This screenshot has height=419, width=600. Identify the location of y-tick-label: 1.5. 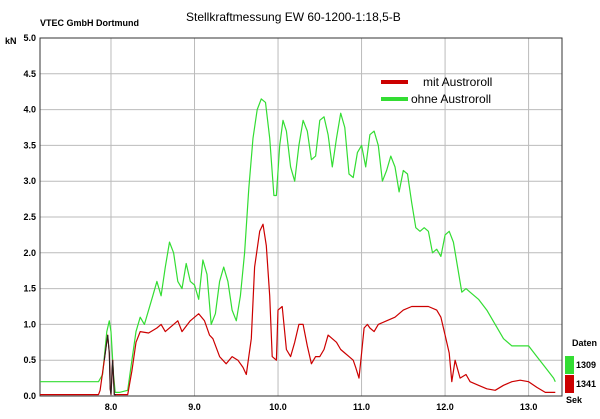
(29, 289).